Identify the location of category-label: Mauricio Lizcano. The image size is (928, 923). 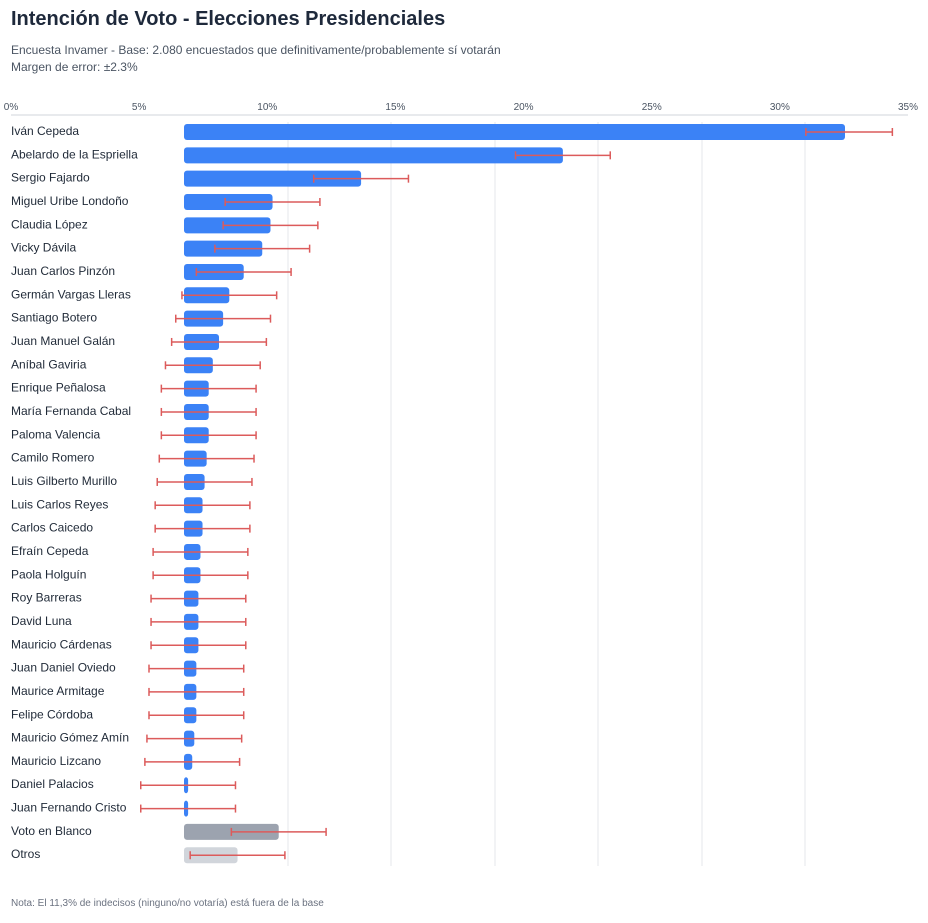
(56, 761).